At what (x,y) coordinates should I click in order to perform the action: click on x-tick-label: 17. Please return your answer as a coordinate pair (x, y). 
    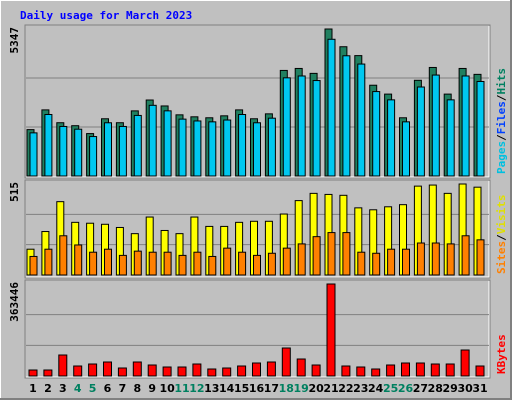
    Looking at the image, I should click on (271, 388).